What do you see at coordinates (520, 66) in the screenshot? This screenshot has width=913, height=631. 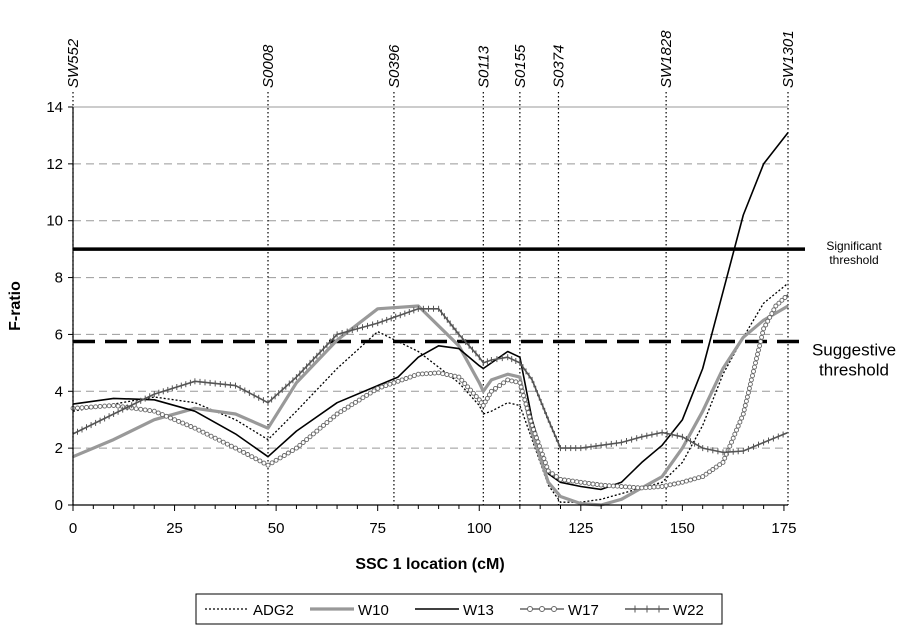 I see `marker-label-s0155: S0155` at bounding box center [520, 66].